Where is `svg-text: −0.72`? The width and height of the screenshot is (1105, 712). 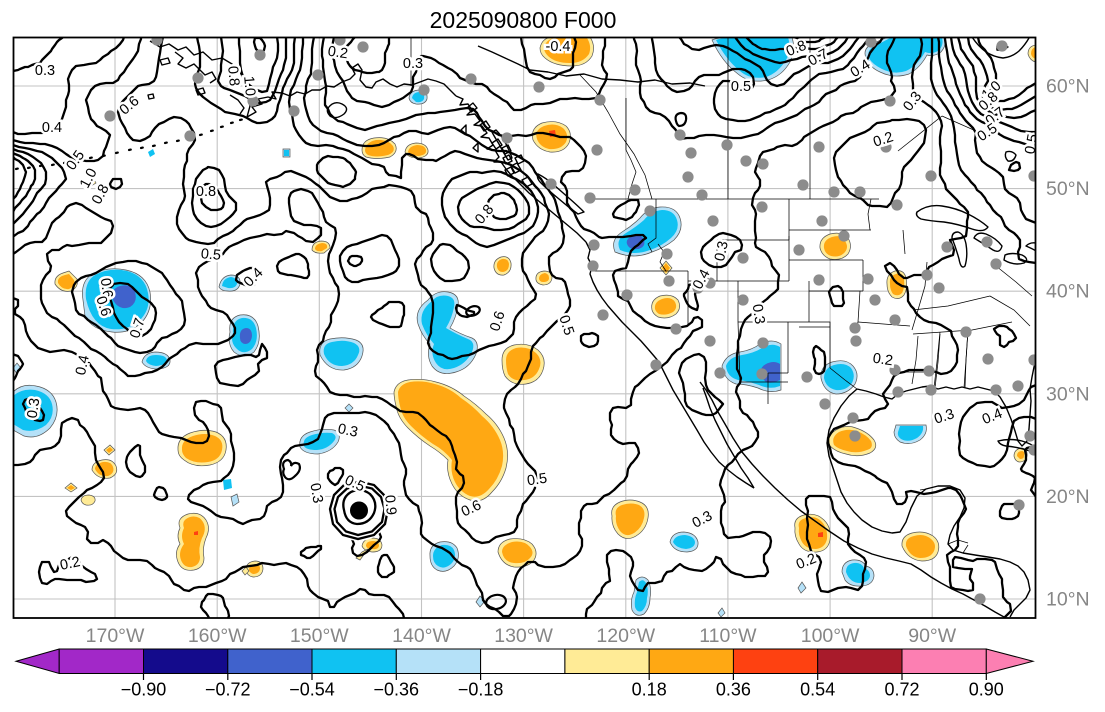
svg-text: −0.72 is located at coordinates (228, 690).